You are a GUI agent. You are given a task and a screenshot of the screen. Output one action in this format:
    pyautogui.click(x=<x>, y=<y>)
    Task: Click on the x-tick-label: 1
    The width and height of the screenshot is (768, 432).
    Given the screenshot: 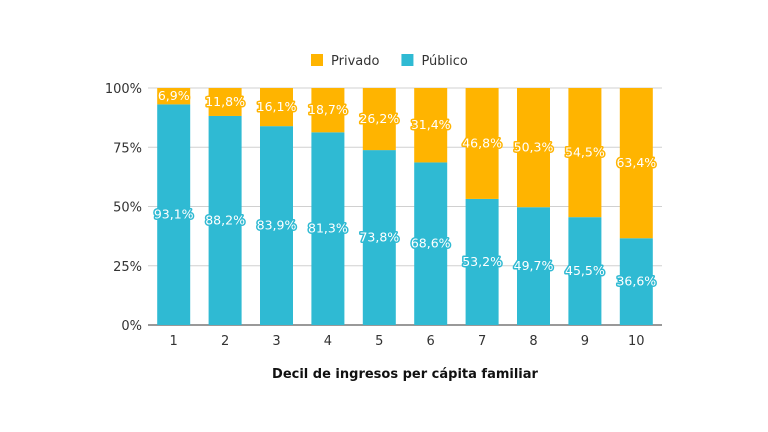 What is the action you would take?
    pyautogui.click(x=174, y=341)
    